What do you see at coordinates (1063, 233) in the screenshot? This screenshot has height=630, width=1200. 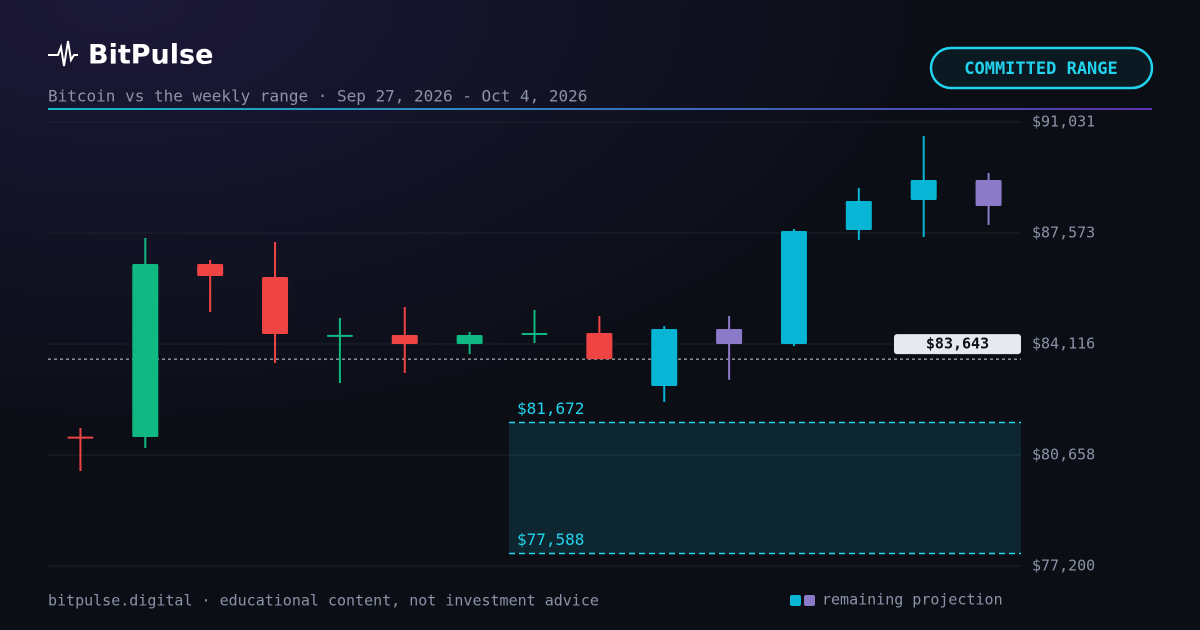 I see `y-tick-label: $87,573` at bounding box center [1063, 233].